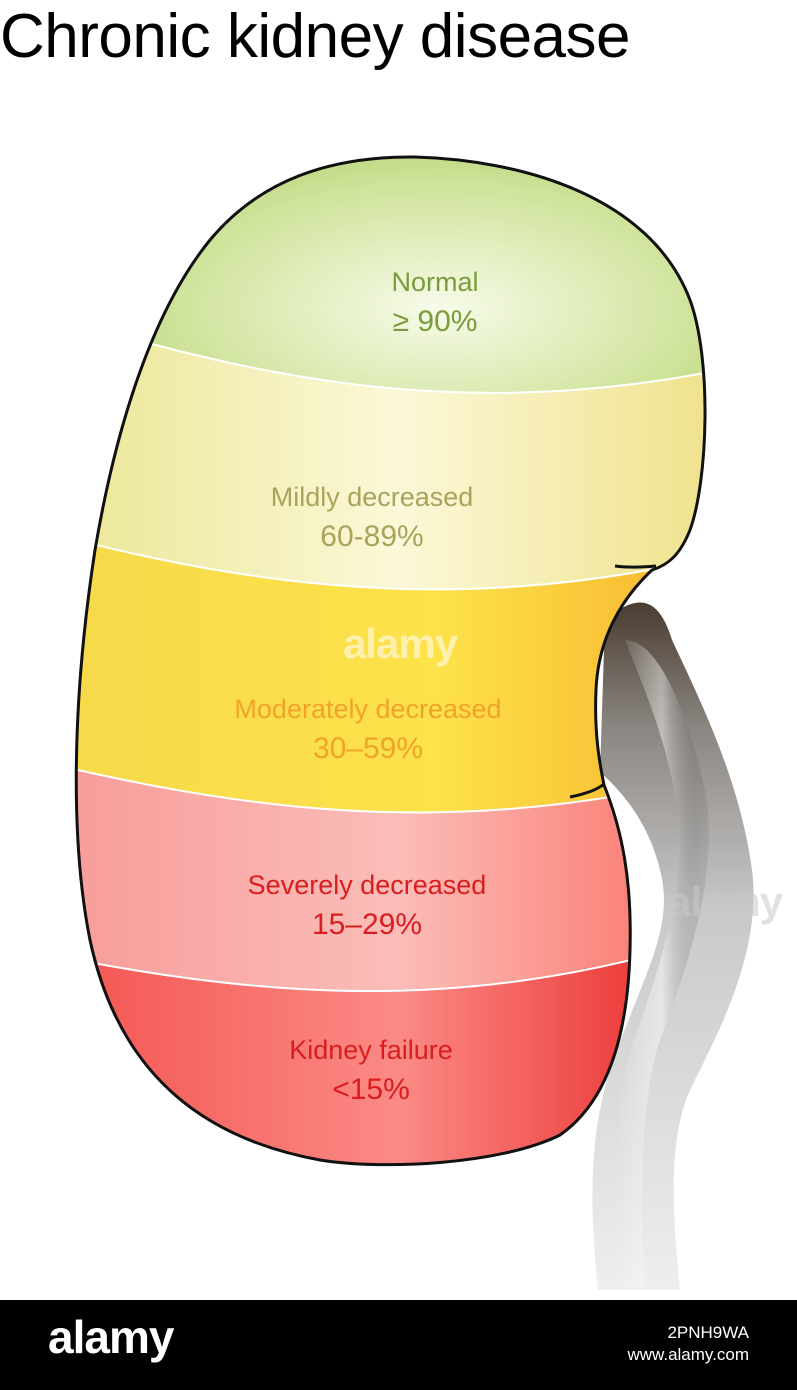 The width and height of the screenshot is (797, 1390). I want to click on site-url: www.alamy.com, so click(688, 1354).